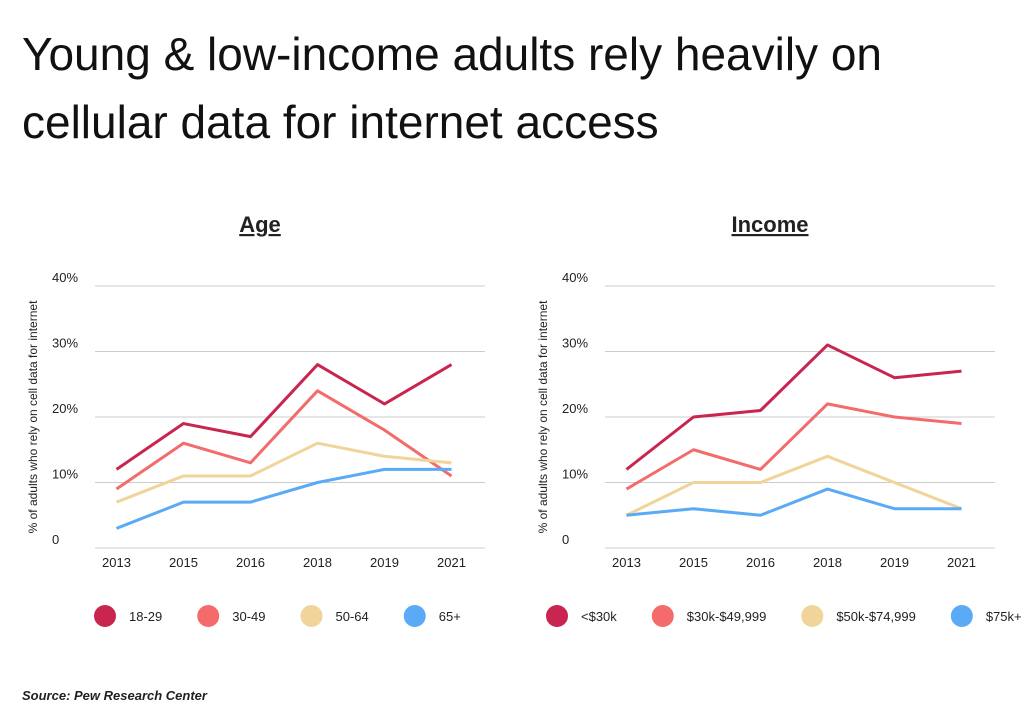 The image size is (1024, 715). What do you see at coordinates (115, 695) in the screenshot?
I see `source: Source: Pew Research Center` at bounding box center [115, 695].